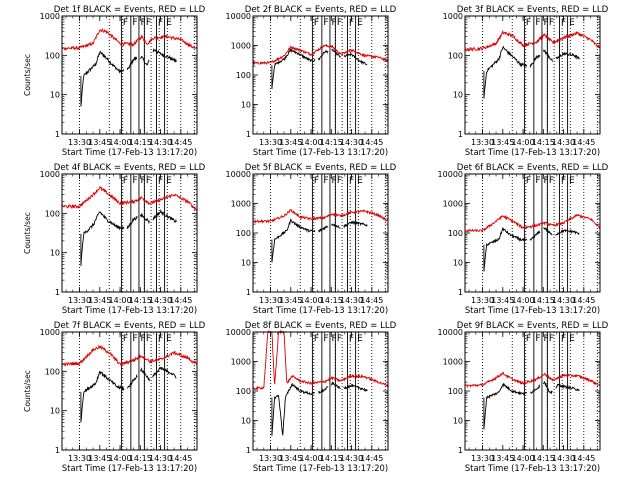 The height and width of the screenshot is (480, 640). Describe the element at coordinates (321, 168) in the screenshot. I see `chart-title: Det 5f BLACK = Events, RED = LLD` at that location.